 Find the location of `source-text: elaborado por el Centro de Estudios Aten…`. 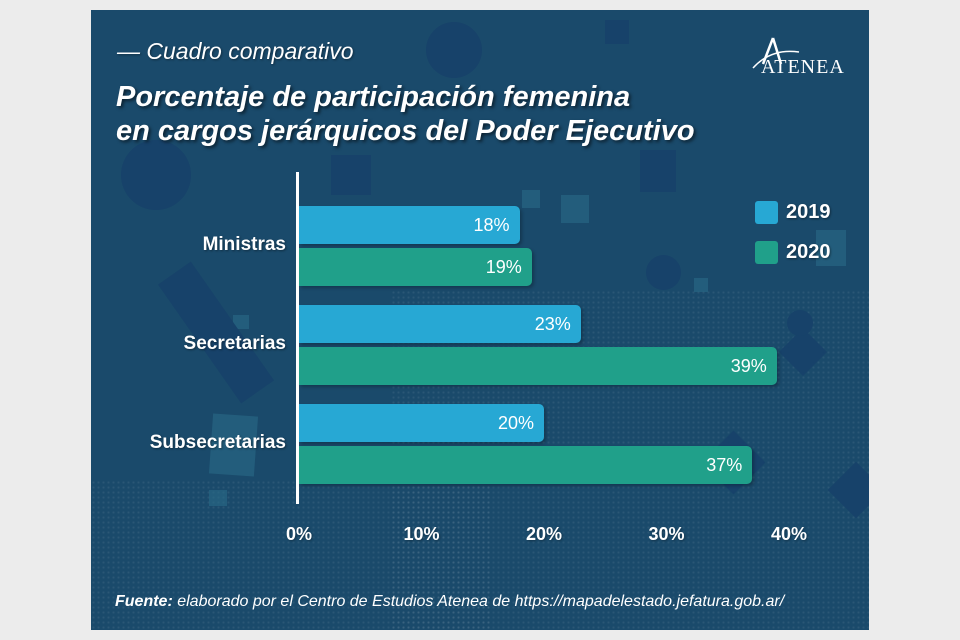

source-text: elaborado por el Centro de Estudios Aten… is located at coordinates (478, 601).